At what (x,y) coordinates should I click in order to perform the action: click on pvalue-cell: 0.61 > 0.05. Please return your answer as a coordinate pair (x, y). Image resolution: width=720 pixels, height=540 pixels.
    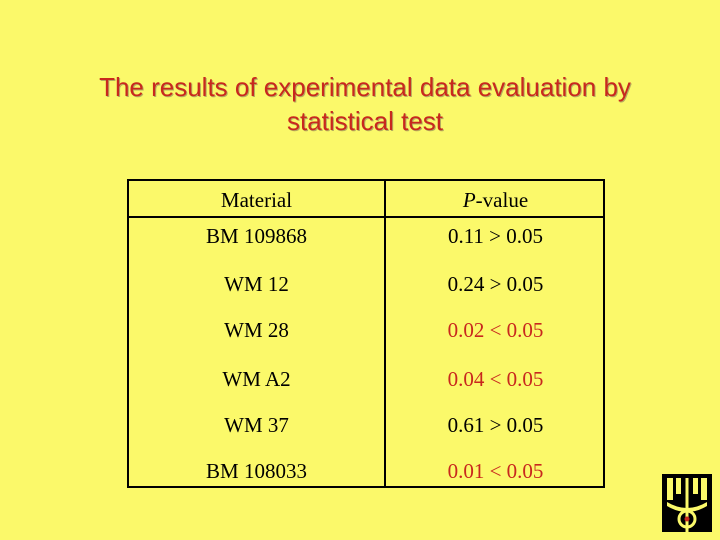
    Looking at the image, I should click on (495, 425).